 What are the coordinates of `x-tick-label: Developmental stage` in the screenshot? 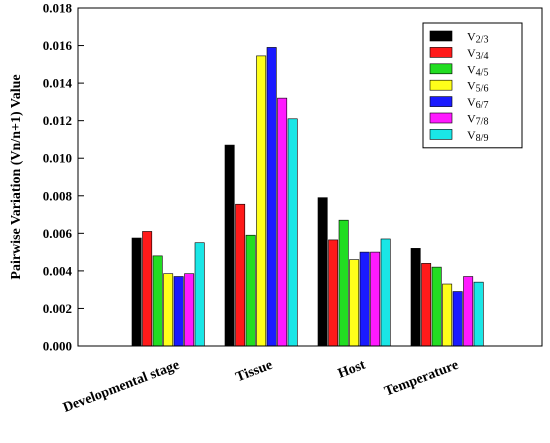 It's located at (121, 387).